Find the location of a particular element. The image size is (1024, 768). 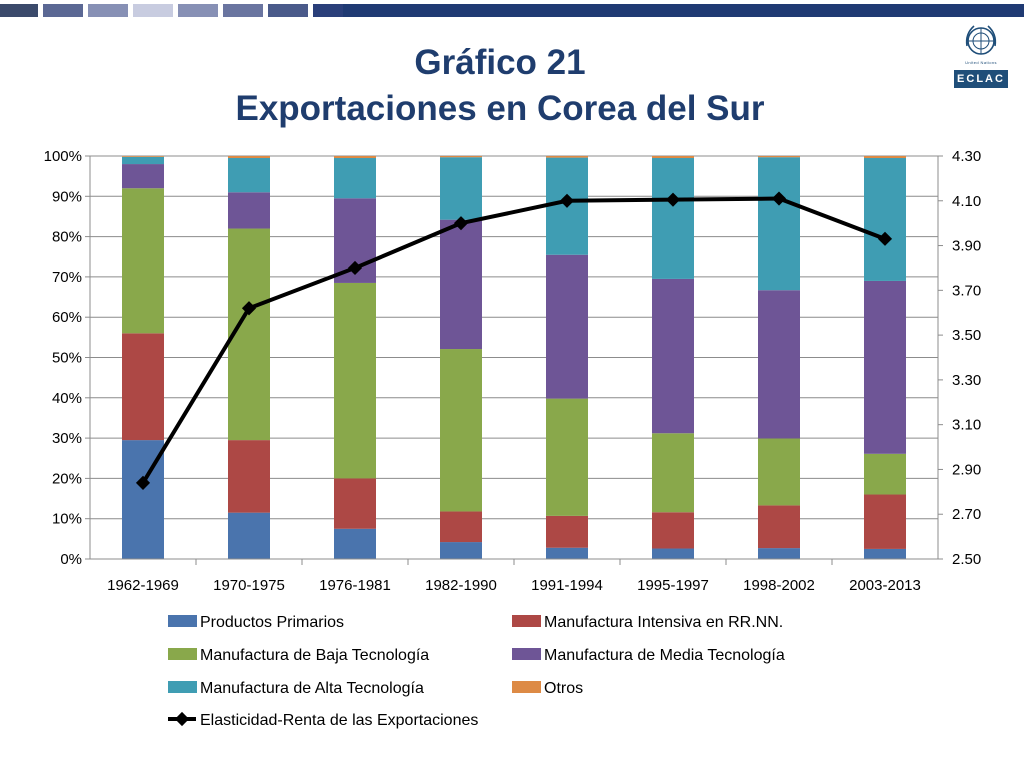

y-tick-label: 10% is located at coordinates (67, 519).